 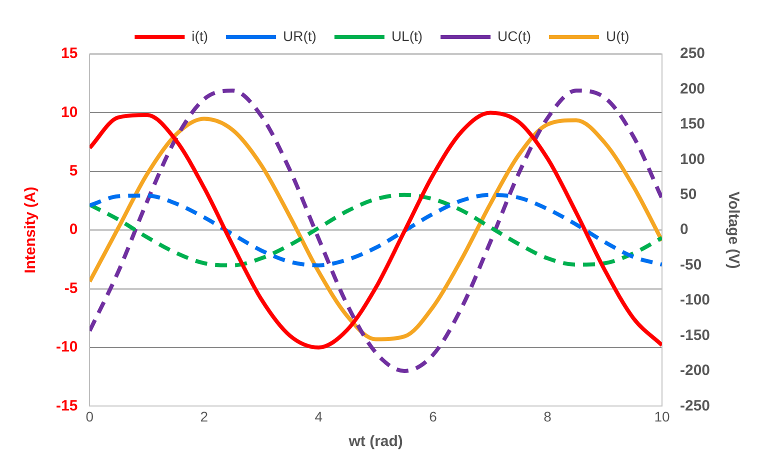 What do you see at coordinates (514, 36) in the screenshot?
I see `legend-label: UC(t)` at bounding box center [514, 36].